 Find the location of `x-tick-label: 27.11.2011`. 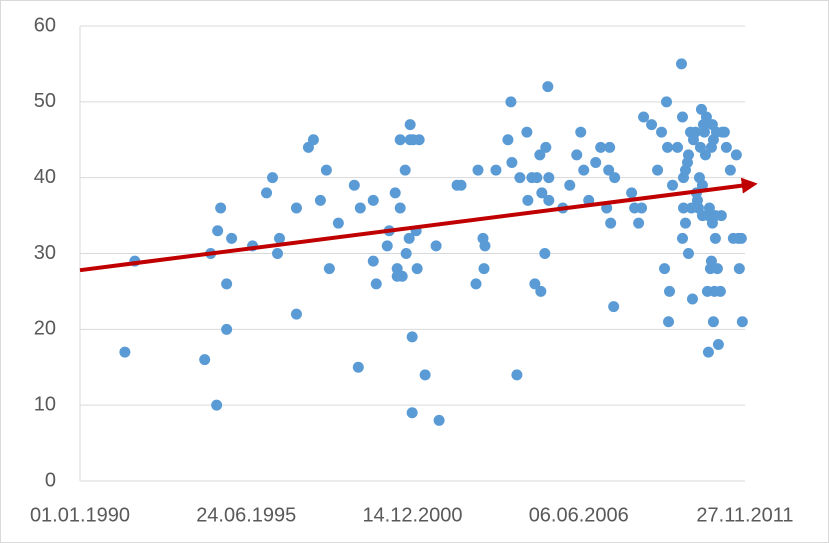

x-tick-label: 27.11.2011 is located at coordinates (744, 515).